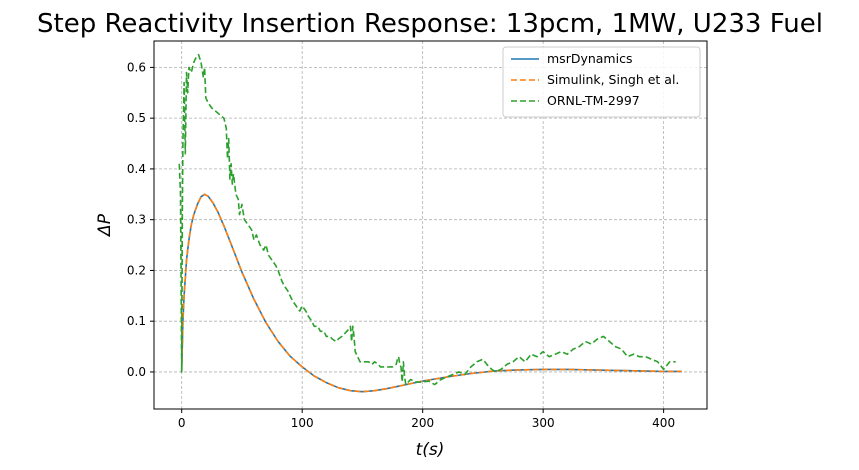 This screenshot has width=859, height=470. What do you see at coordinates (136, 169) in the screenshot?
I see `y-tick-label: 0.4` at bounding box center [136, 169].